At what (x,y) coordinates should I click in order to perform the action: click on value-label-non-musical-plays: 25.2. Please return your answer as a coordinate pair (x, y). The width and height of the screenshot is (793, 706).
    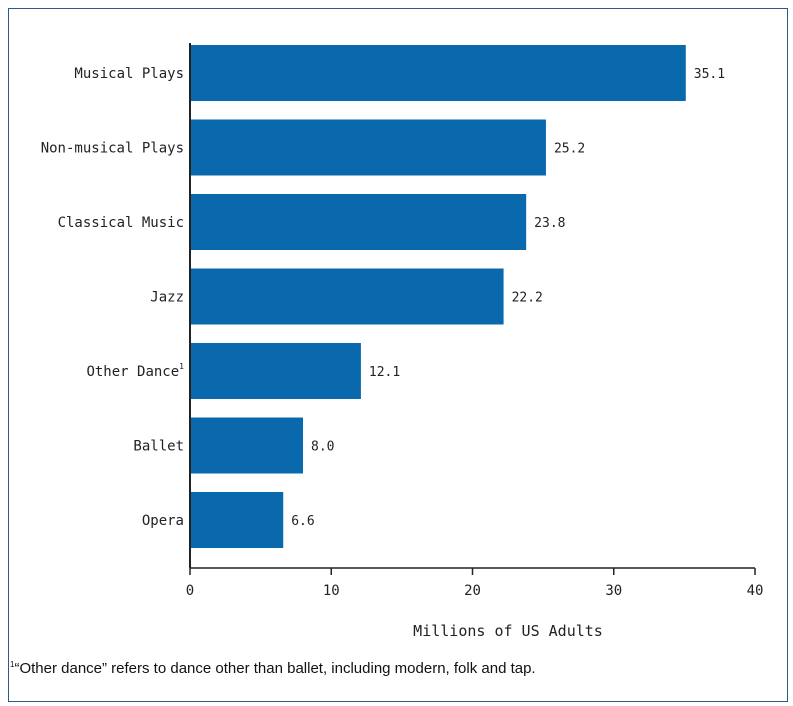
    Looking at the image, I should click on (569, 149).